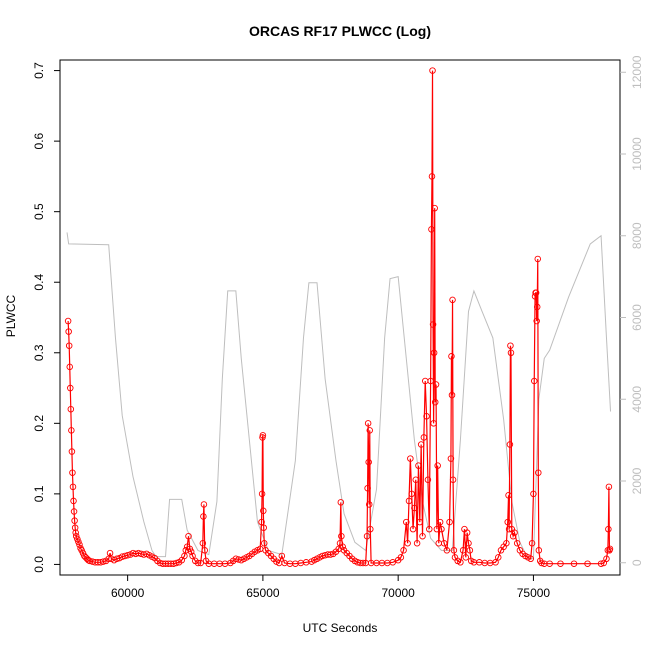  What do you see at coordinates (46, 317) in the screenshot?
I see `y-axis-left: 0.0 0.1 0.2 0.3 0.4 0.5 0.6 0.7` at bounding box center [46, 317].